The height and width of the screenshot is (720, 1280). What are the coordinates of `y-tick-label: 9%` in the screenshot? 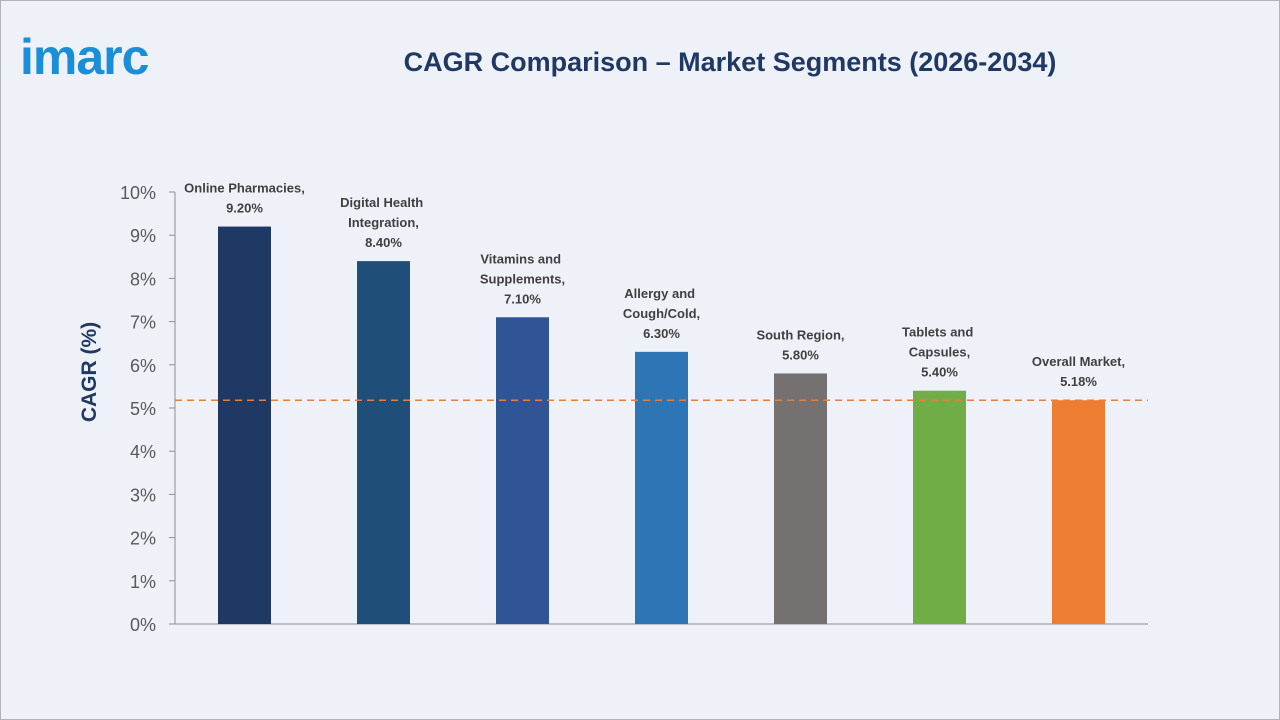 It's located at (143, 236).